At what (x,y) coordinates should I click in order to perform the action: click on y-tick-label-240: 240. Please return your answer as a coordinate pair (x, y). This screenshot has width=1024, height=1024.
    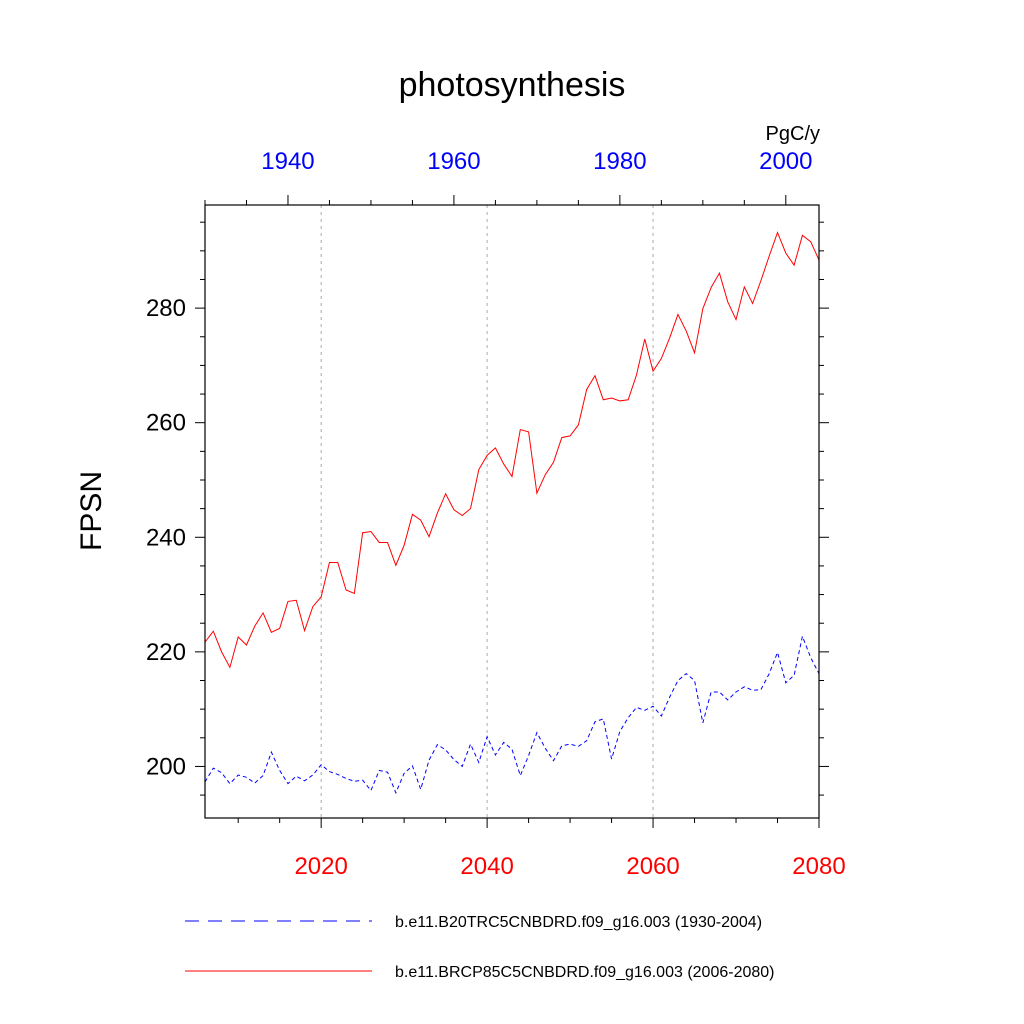
    Looking at the image, I should click on (166, 537).